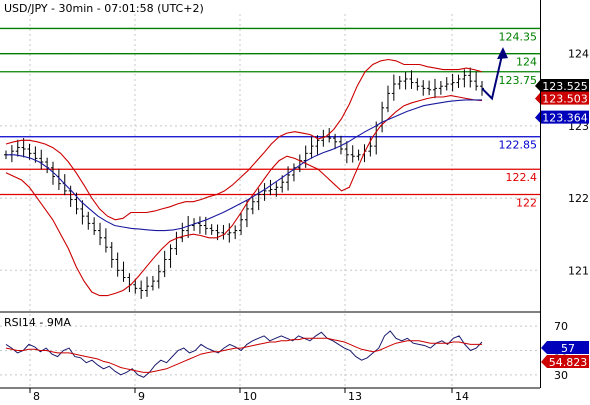 Image resolution: width=590 pixels, height=405 pixels. What do you see at coordinates (526, 202) in the screenshot?
I see `level-label: 122` at bounding box center [526, 202].